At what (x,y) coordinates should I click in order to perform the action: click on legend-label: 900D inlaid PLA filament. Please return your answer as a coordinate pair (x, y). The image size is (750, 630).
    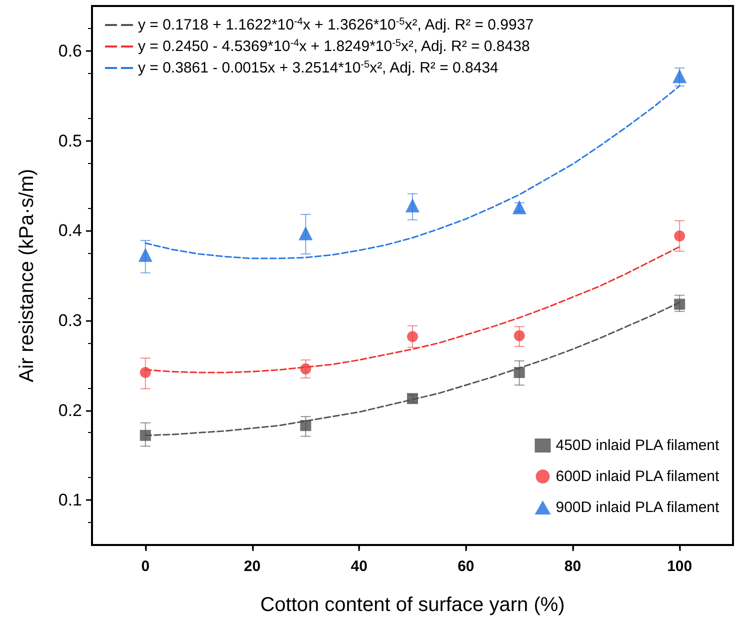
    Looking at the image, I should click on (638, 507).